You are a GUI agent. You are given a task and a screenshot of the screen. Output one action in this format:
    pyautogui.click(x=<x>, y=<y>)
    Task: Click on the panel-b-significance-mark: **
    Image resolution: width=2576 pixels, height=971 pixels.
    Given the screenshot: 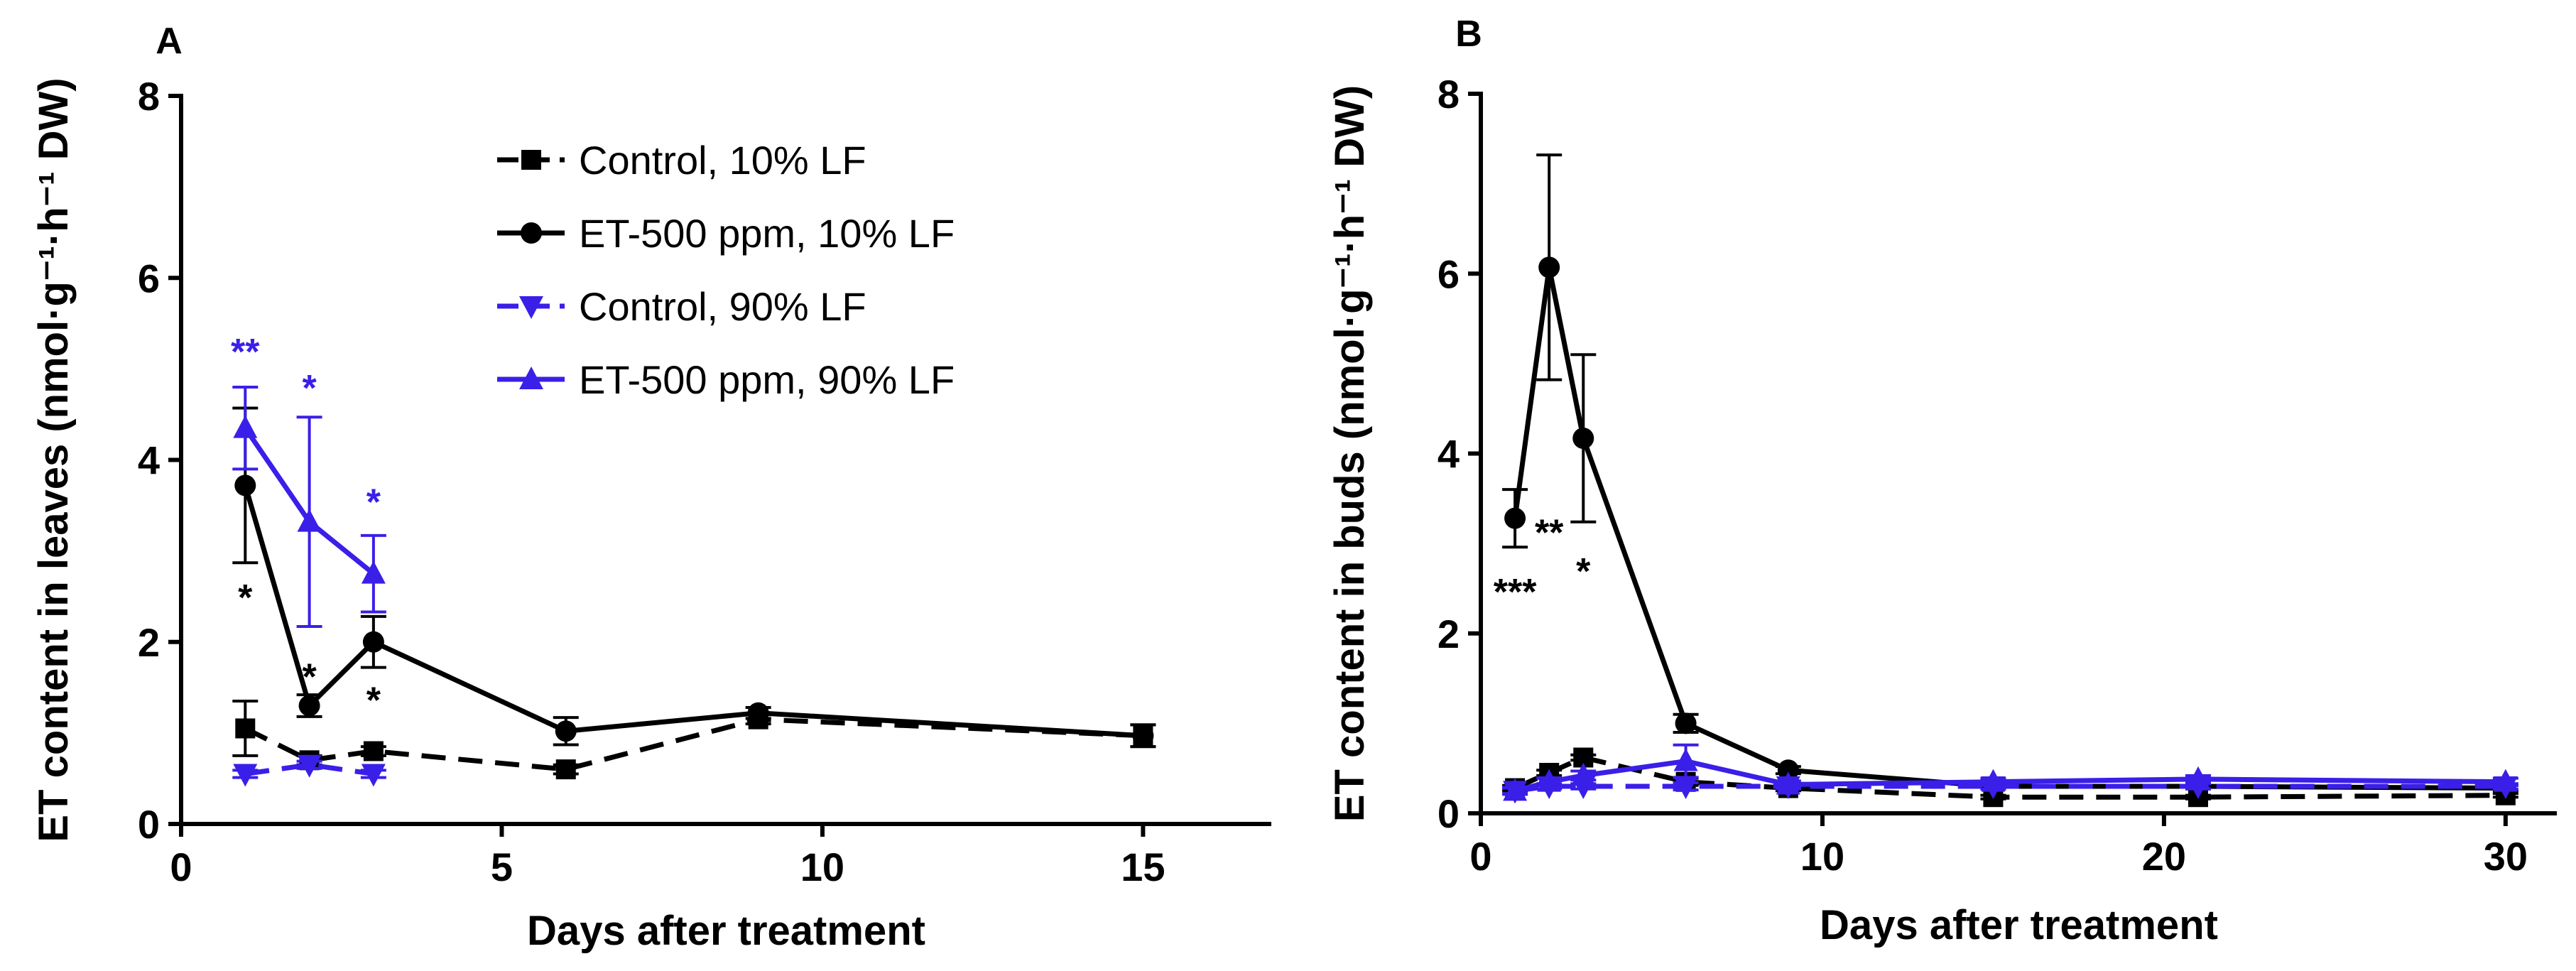 What is the action you would take?
    pyautogui.click(x=1549, y=533)
    